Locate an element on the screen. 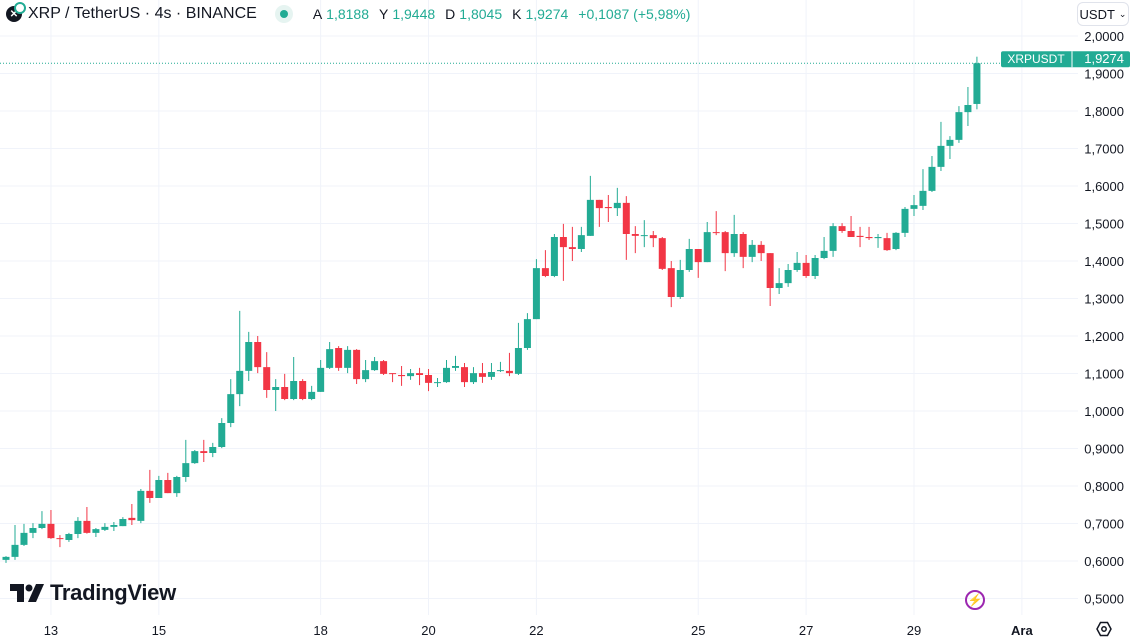 The image size is (1134, 640). lightning-icon: ⚡ is located at coordinates (975, 600).